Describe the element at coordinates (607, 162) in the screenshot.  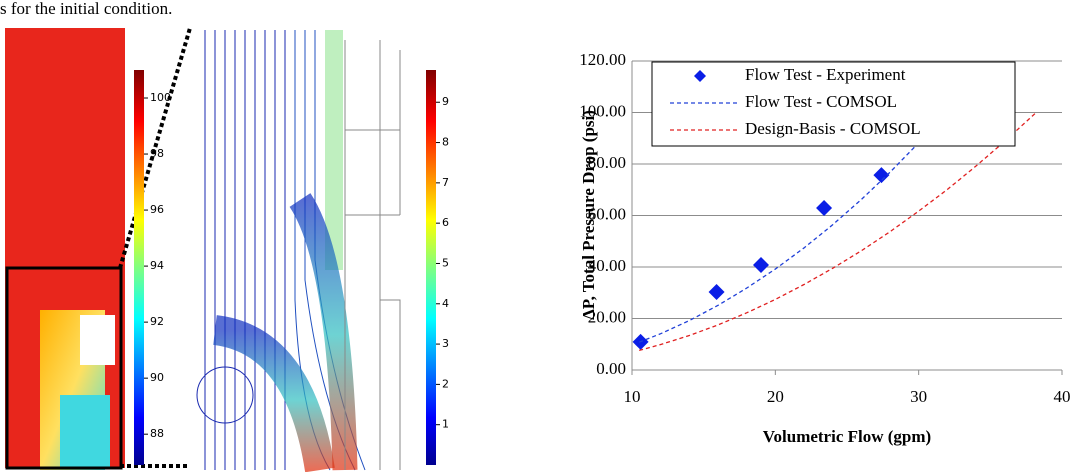
I see `y-tick-label: 80.00` at that location.